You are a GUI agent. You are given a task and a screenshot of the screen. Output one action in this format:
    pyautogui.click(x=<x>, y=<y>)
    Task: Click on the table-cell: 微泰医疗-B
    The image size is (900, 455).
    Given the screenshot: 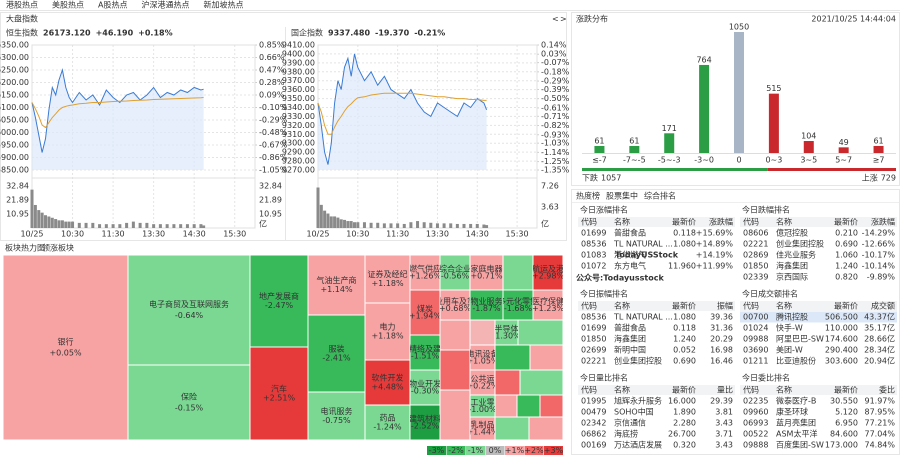 What is the action you would take?
    pyautogui.click(x=796, y=401)
    